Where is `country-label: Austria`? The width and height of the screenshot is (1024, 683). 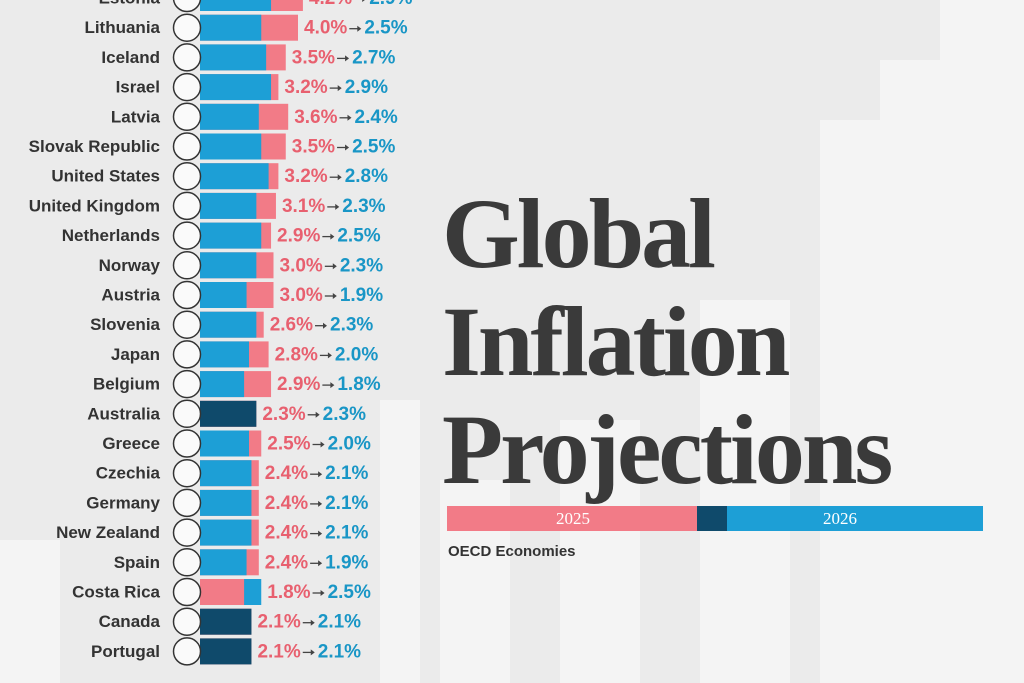
country-label: Austria is located at coordinates (130, 294).